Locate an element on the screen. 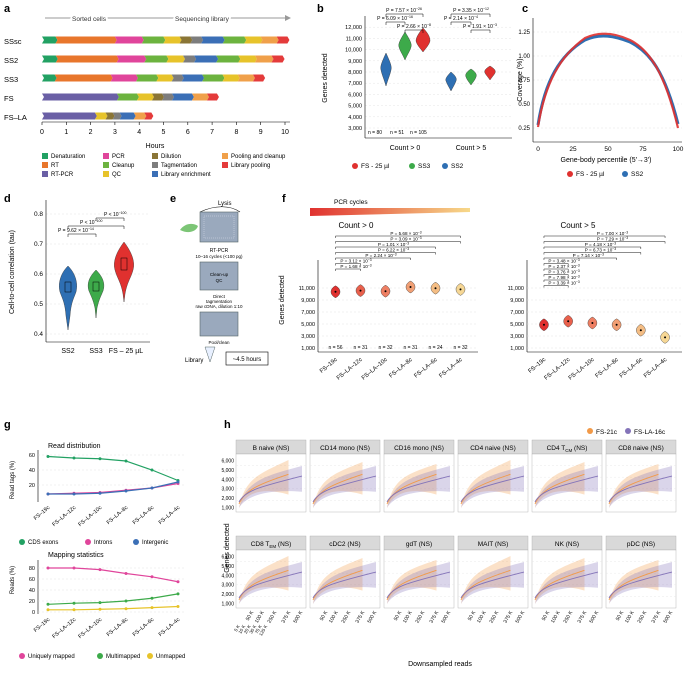 This screenshot has width=685, height=673. g-x-tick-label-2: FS–LA–10c is located at coordinates (90, 628).